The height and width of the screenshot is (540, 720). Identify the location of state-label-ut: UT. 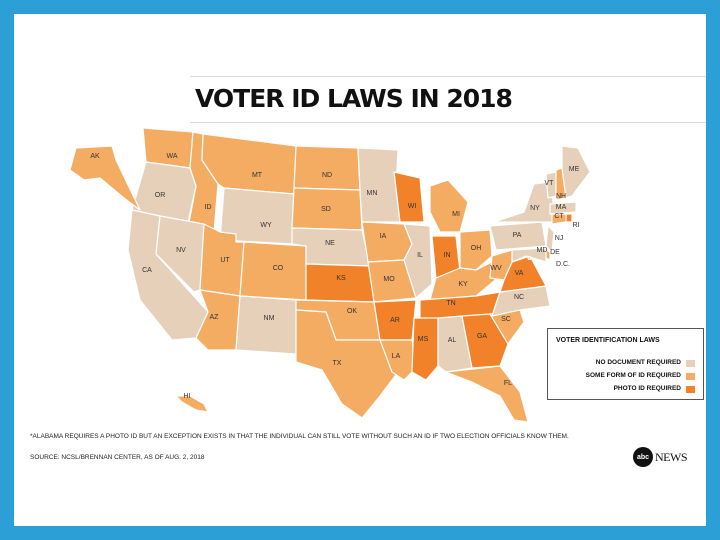
(225, 260).